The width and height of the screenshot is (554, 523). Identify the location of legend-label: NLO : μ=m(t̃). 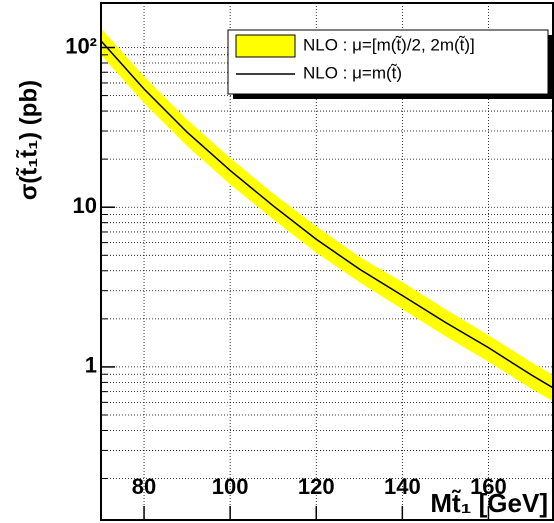
(352, 72).